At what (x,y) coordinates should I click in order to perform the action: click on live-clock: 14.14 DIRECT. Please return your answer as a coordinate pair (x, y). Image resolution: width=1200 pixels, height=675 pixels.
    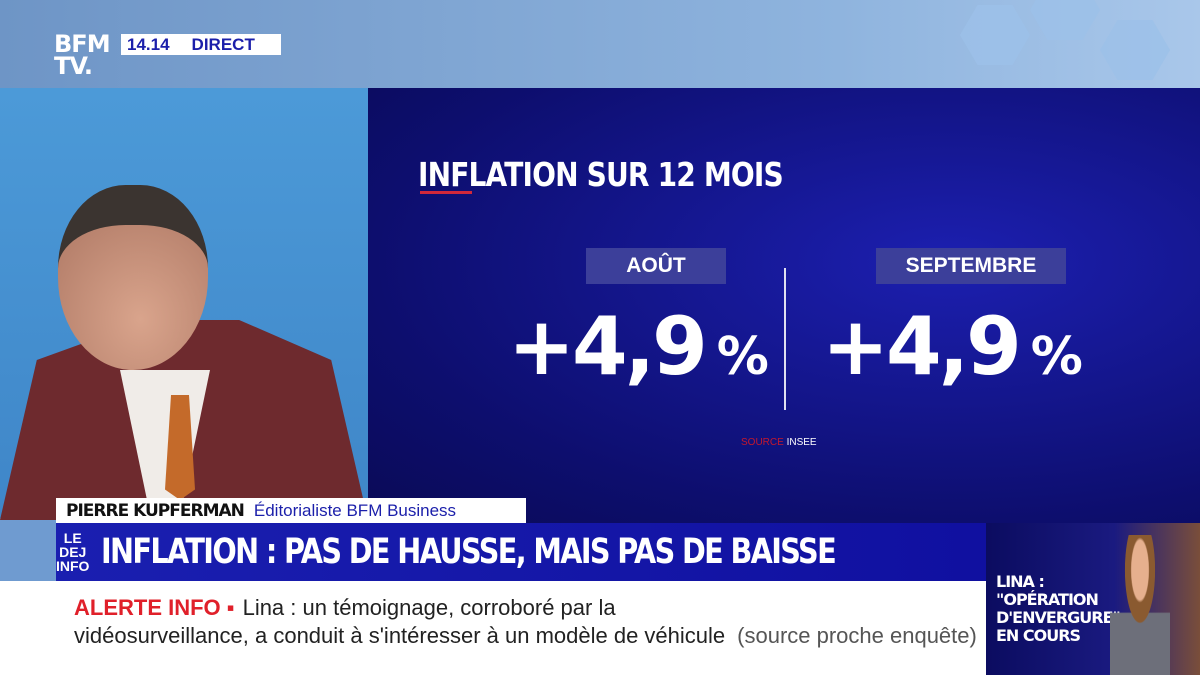
    Looking at the image, I should click on (201, 44).